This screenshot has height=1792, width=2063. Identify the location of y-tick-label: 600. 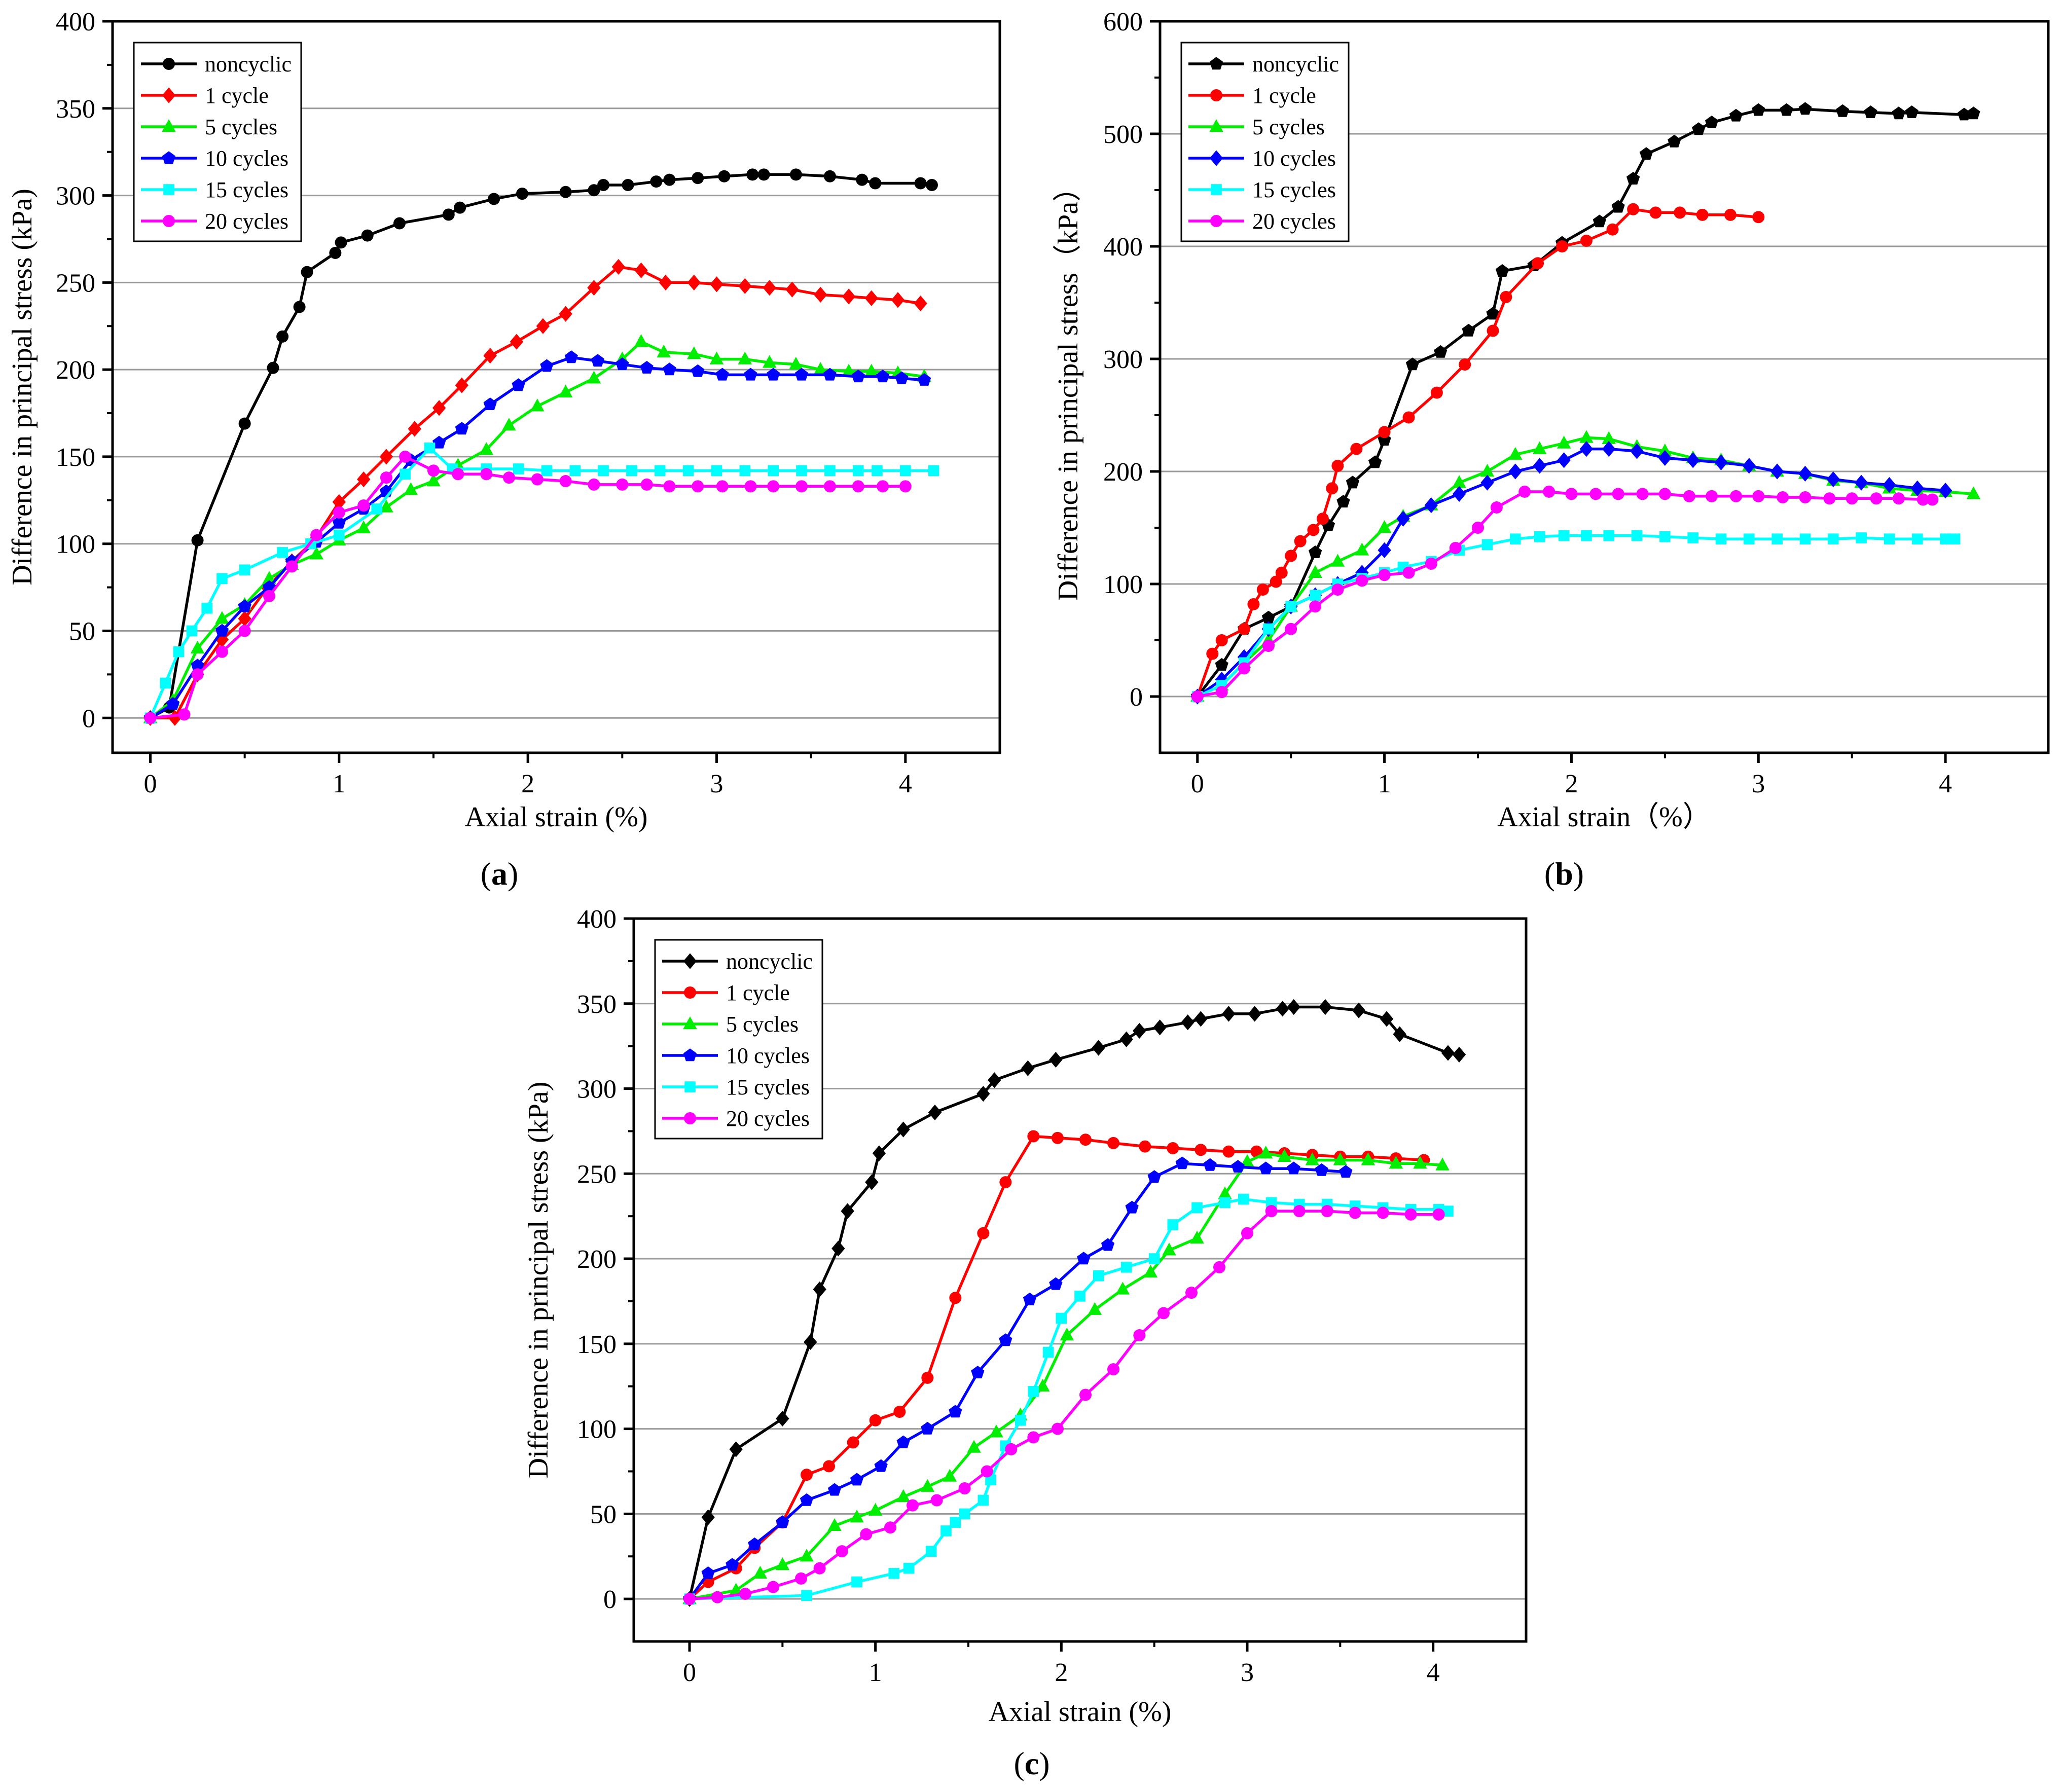
(1123, 22).